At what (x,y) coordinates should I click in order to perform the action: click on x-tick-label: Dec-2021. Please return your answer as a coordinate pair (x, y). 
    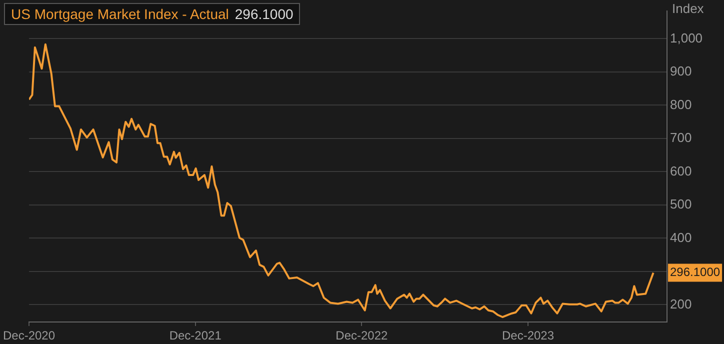
    Looking at the image, I should click on (195, 335).